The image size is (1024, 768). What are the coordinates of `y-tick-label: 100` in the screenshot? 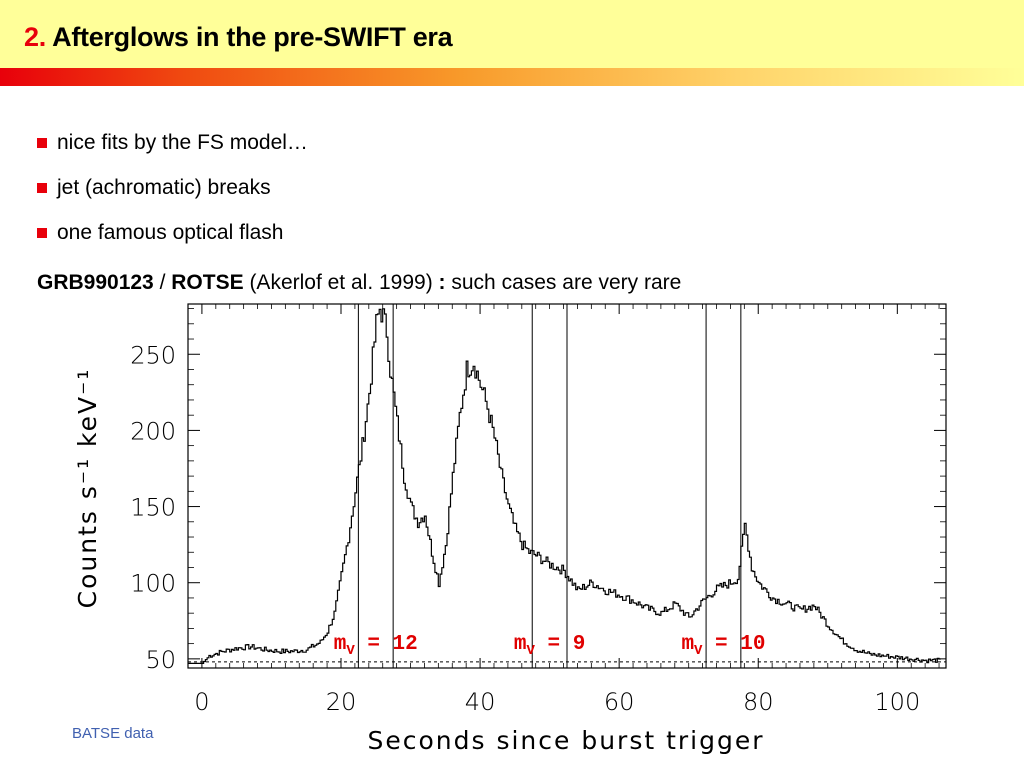 It's located at (153, 584).